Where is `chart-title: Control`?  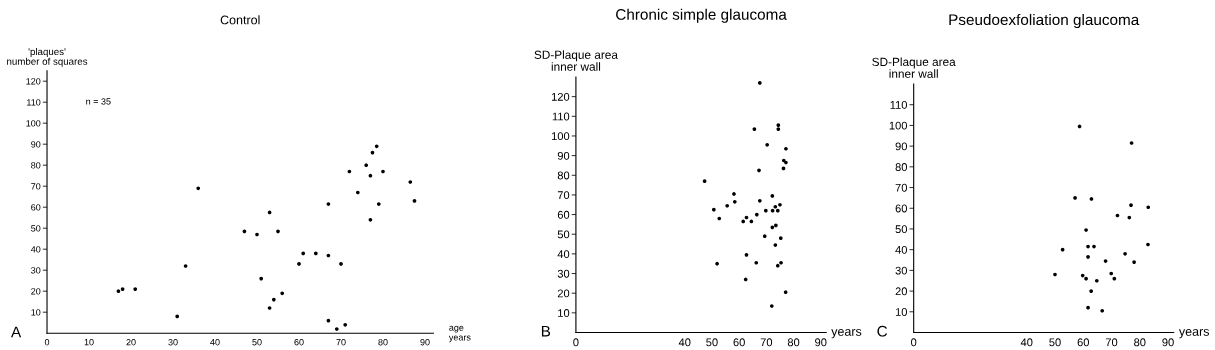 chart-title: Control is located at coordinates (240, 20).